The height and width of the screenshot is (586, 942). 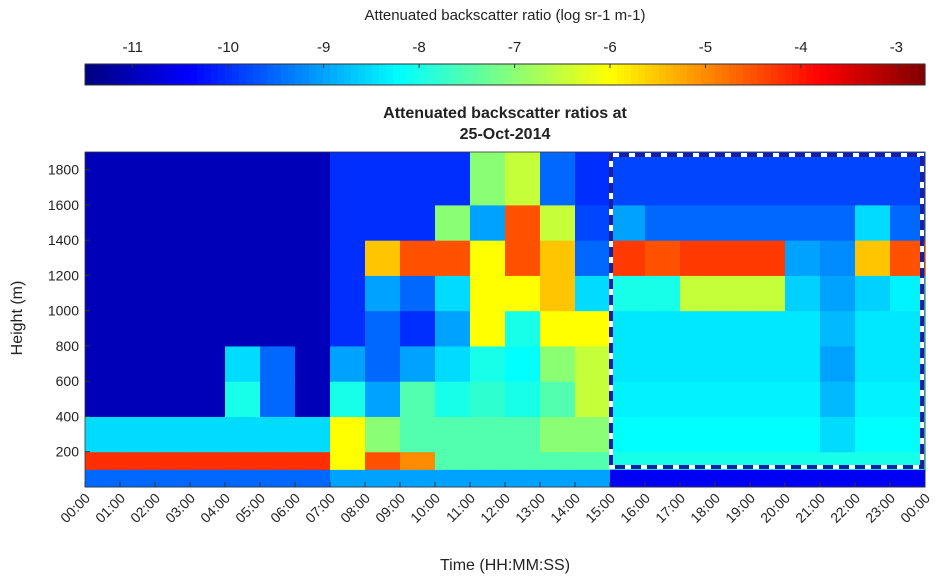 I want to click on colorbar-tick-label: -6, so click(x=609, y=47).